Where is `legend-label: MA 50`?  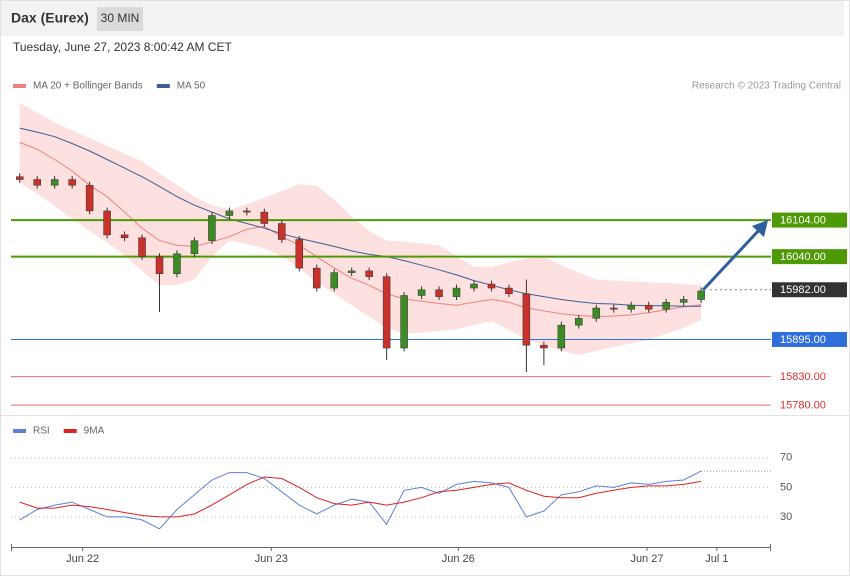 legend-label: MA 50 is located at coordinates (191, 86).